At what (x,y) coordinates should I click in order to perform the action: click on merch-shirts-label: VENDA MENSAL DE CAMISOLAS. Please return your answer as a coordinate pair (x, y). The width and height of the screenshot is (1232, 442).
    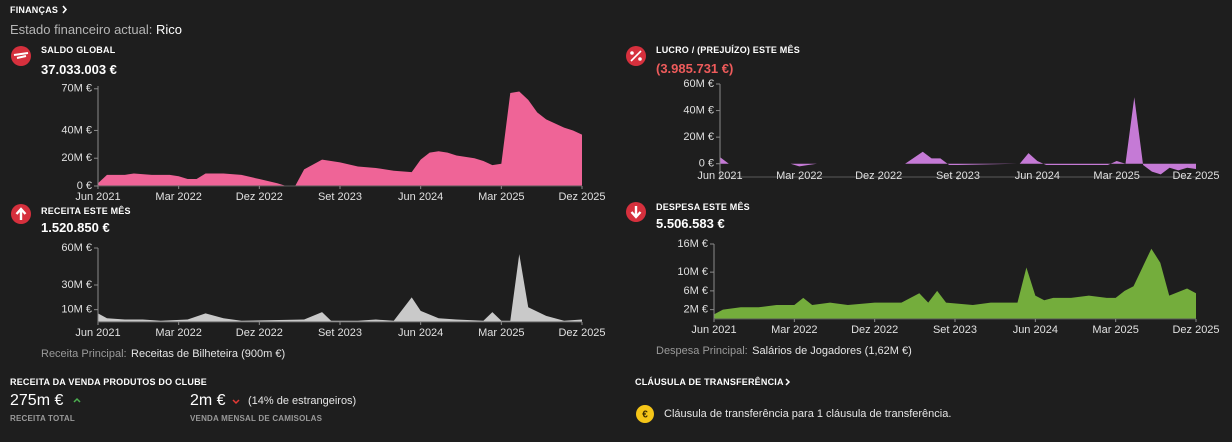
    Looking at the image, I should click on (256, 418).